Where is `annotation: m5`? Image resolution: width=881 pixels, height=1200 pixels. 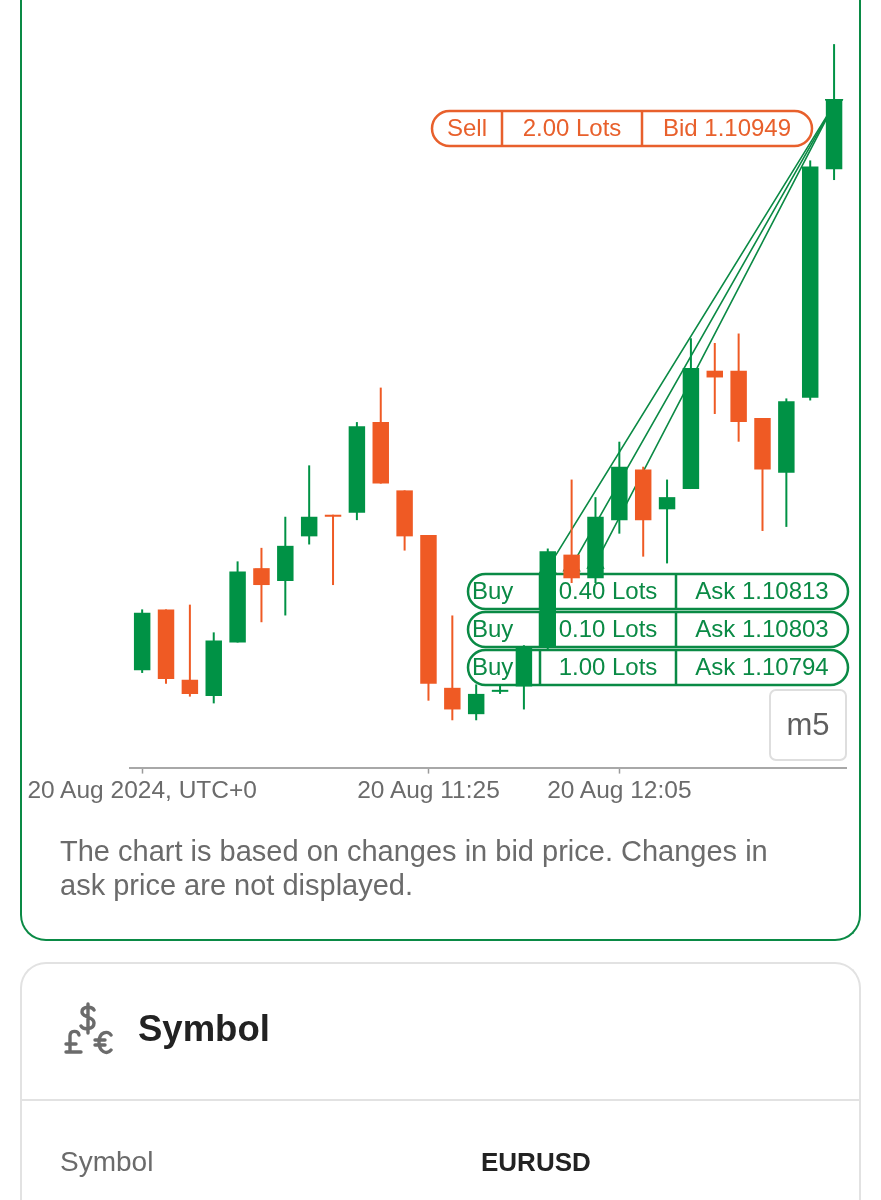 annotation: m5 is located at coordinates (808, 724).